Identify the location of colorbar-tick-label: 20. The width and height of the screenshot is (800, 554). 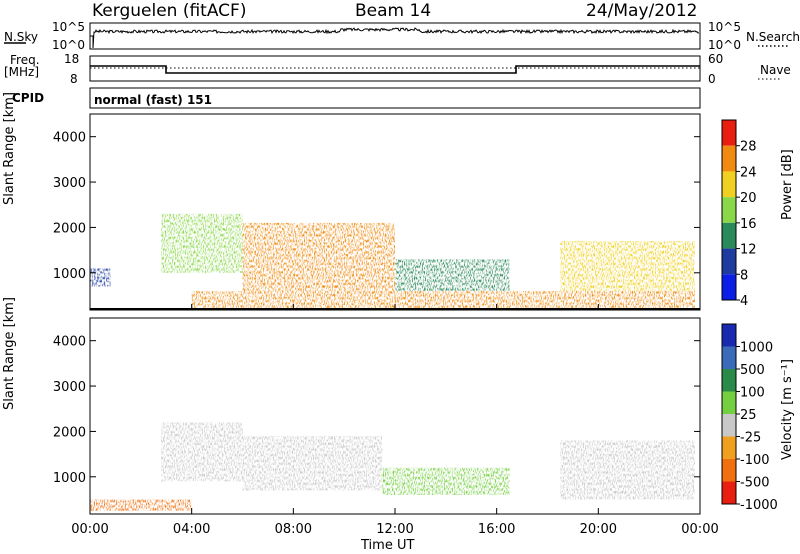
(748, 198).